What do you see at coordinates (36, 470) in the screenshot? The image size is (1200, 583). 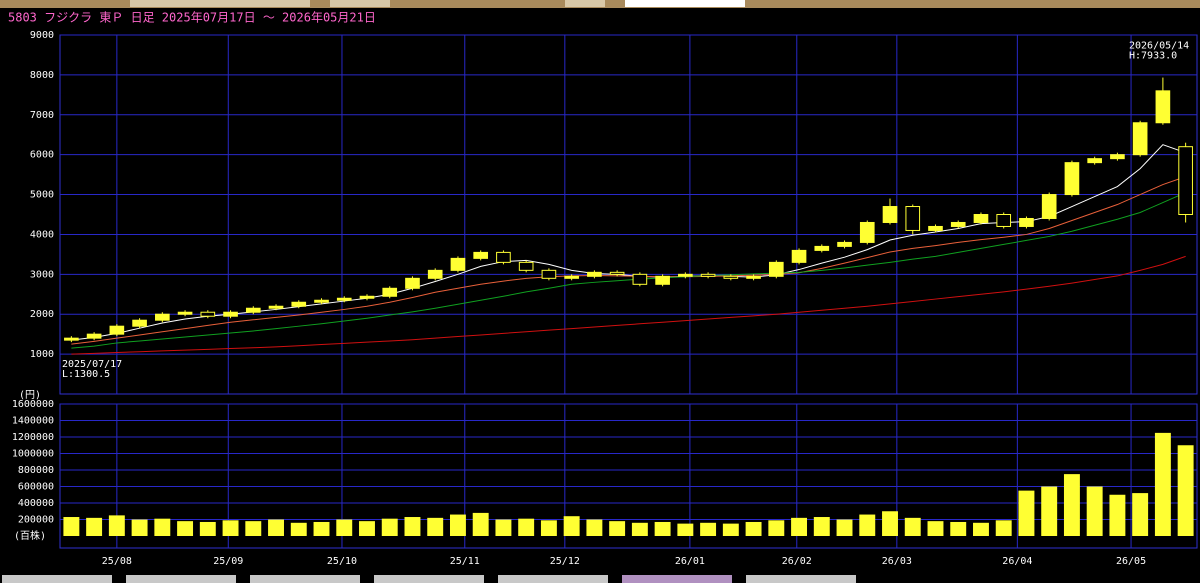 I see `y-tick-label: 800000` at bounding box center [36, 470].